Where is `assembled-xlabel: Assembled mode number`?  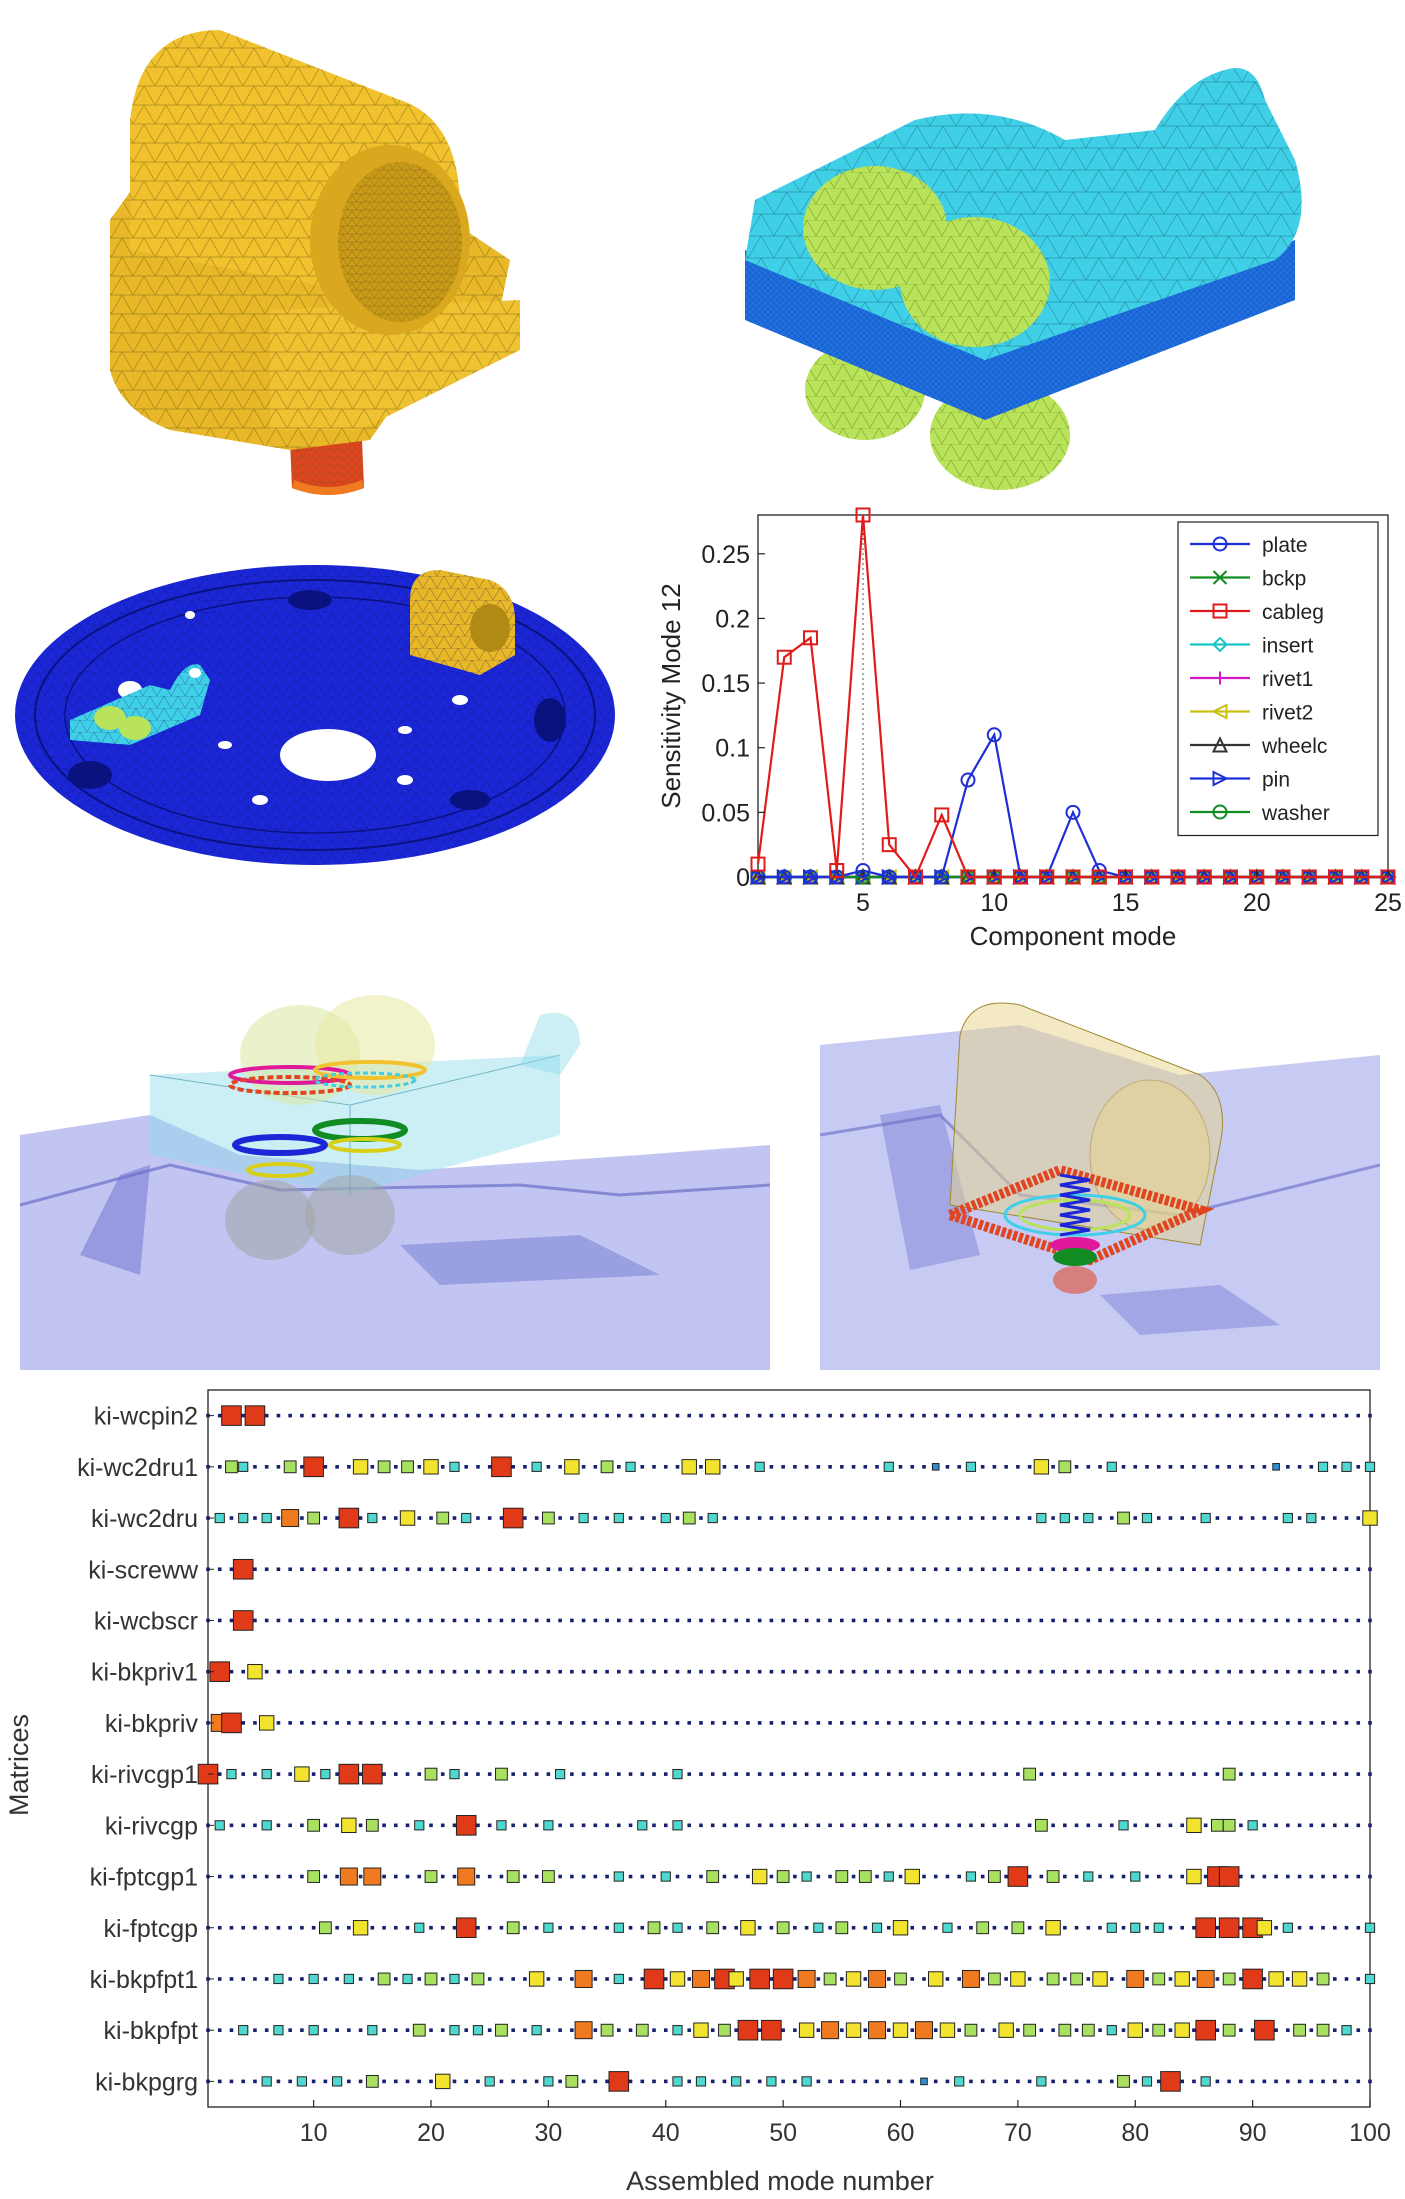 assembled-xlabel: Assembled mode number is located at coordinates (780, 2180).